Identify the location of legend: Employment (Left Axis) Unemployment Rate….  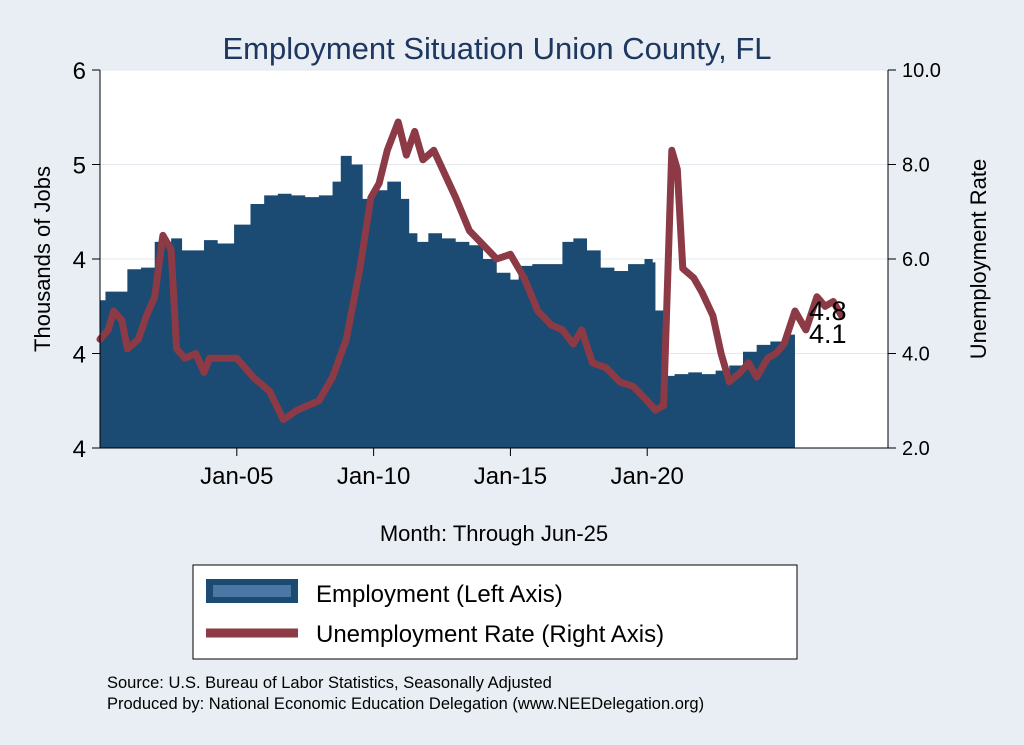
(495, 612).